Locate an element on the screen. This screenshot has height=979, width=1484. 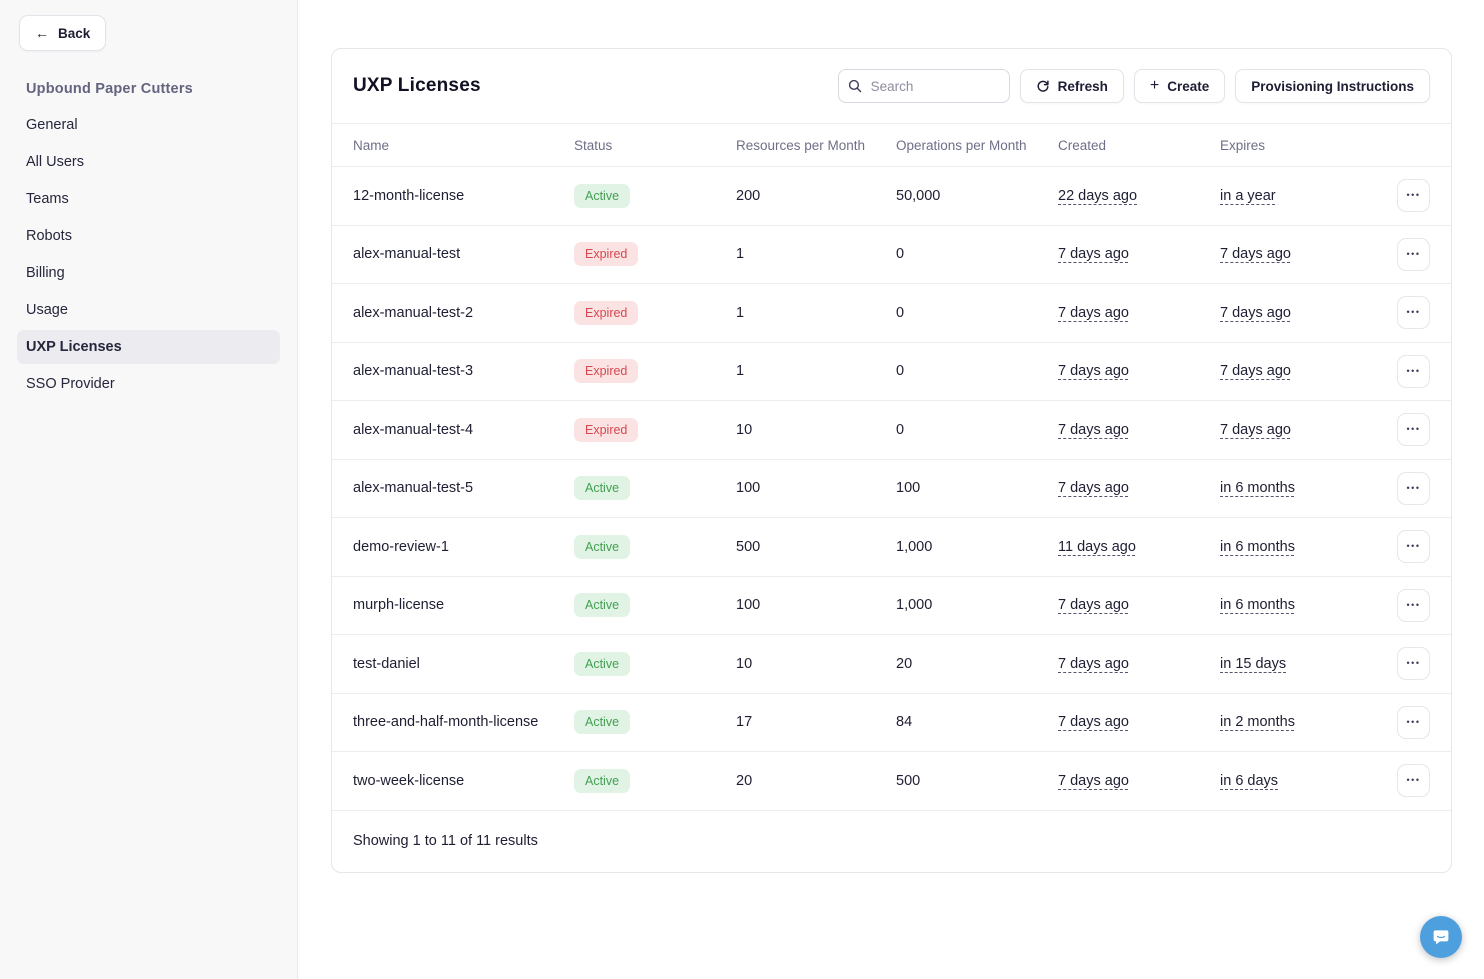
expires-cell: in 2 months is located at coordinates (1305, 722).